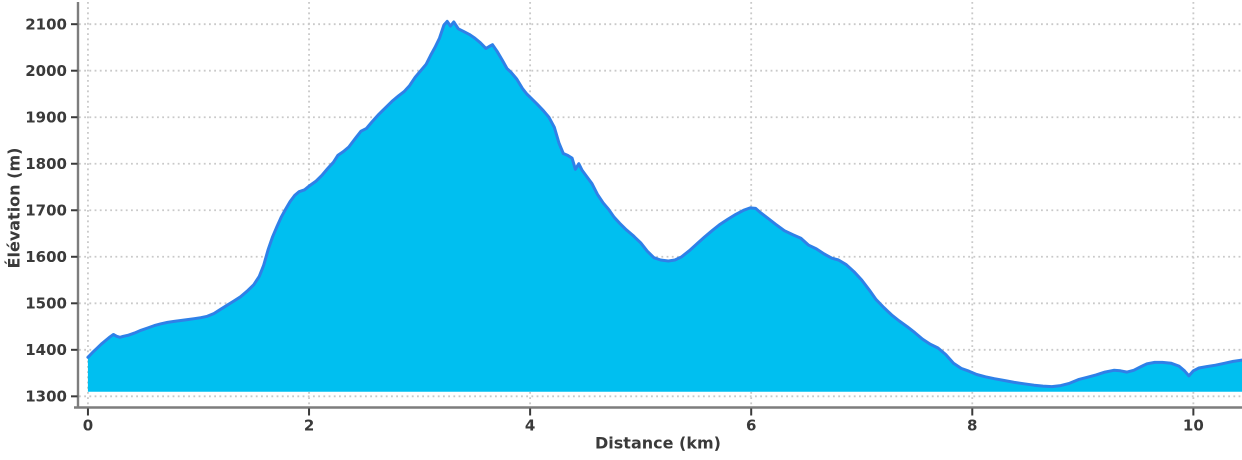 This screenshot has width=1242, height=460. I want to click on y-tick-label: 1700, so click(46, 211).